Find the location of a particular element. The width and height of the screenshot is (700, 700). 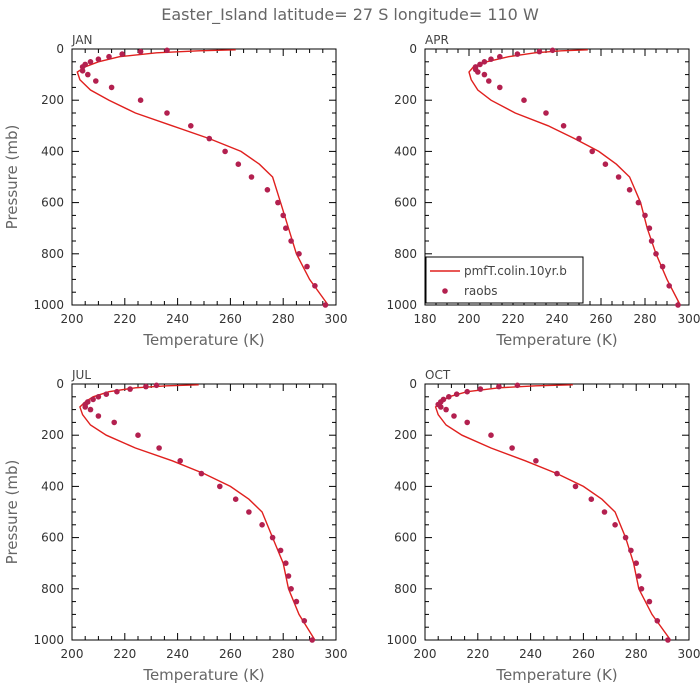

legend-label-obs: raobs is located at coordinates (481, 291).